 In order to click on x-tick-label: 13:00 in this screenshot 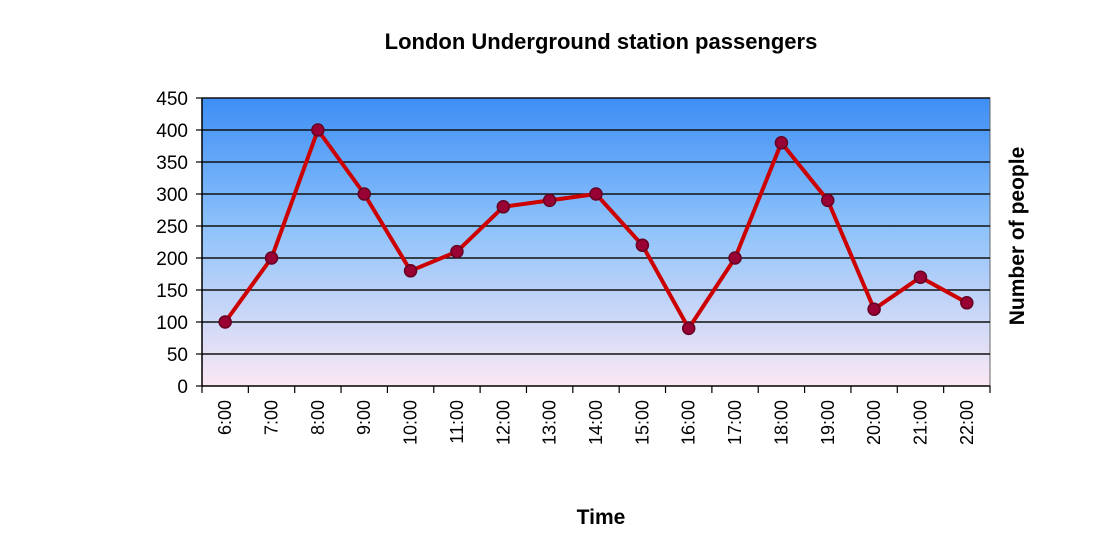, I will do `click(550, 422)`.